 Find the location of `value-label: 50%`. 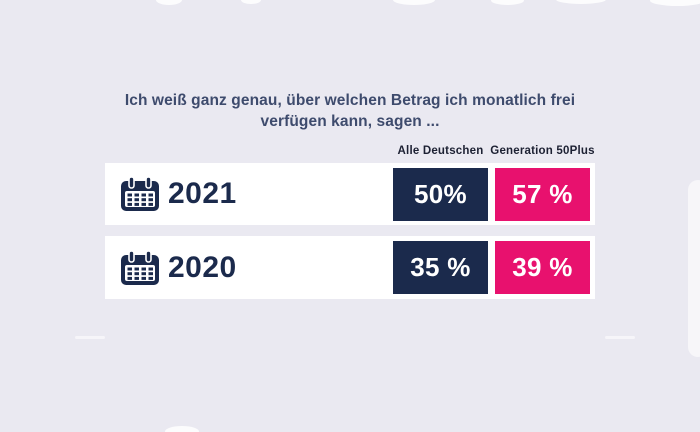

value-label: 50% is located at coordinates (440, 194).